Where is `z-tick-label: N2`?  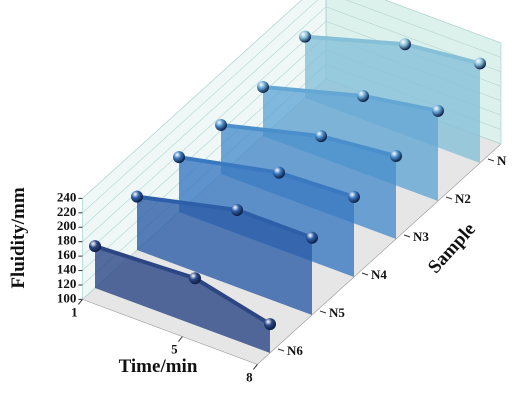 z-tick-label: N2 is located at coordinates (463, 198).